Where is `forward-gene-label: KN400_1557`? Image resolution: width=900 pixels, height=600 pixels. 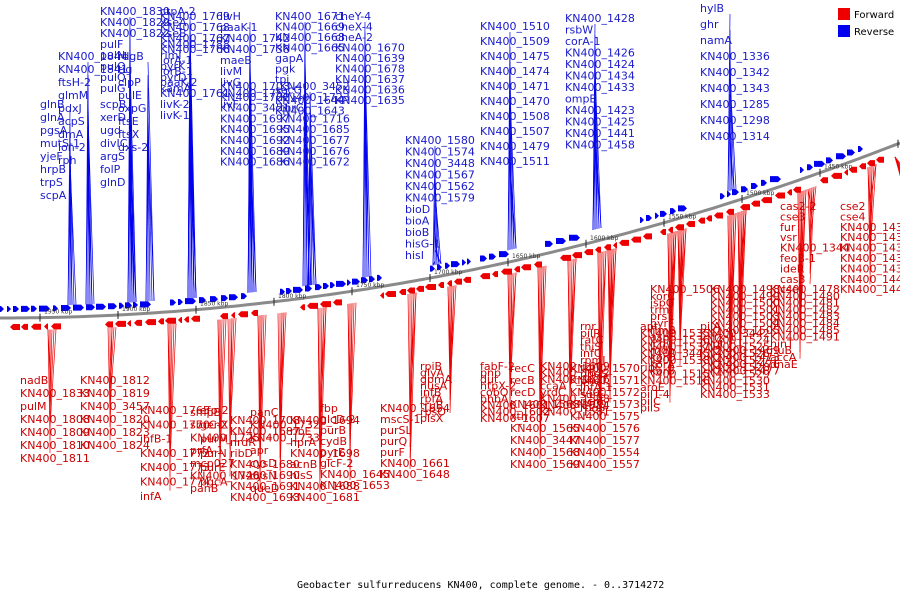 forward-gene-label: KN400_1557 is located at coordinates (605, 464).